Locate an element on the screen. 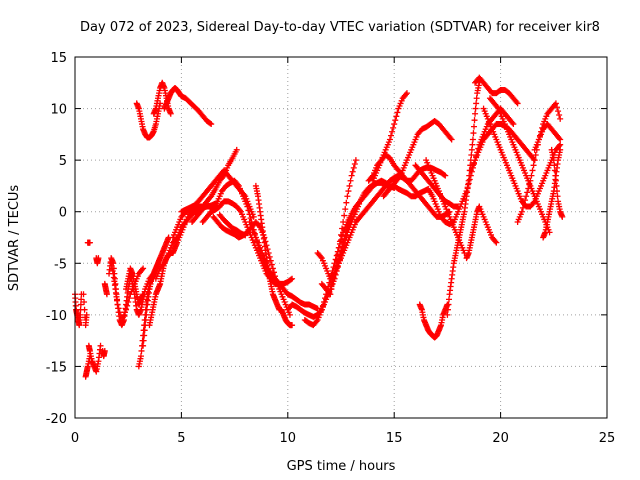 This screenshot has height=480, width=640. series-arc40 is located at coordinates (463, 198).